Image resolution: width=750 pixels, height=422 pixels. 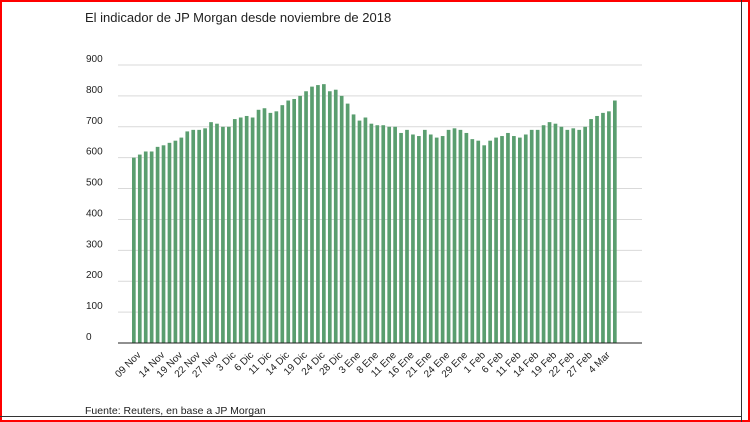 What do you see at coordinates (94, 306) in the screenshot?
I see `y-tick-label: 100` at bounding box center [94, 306].